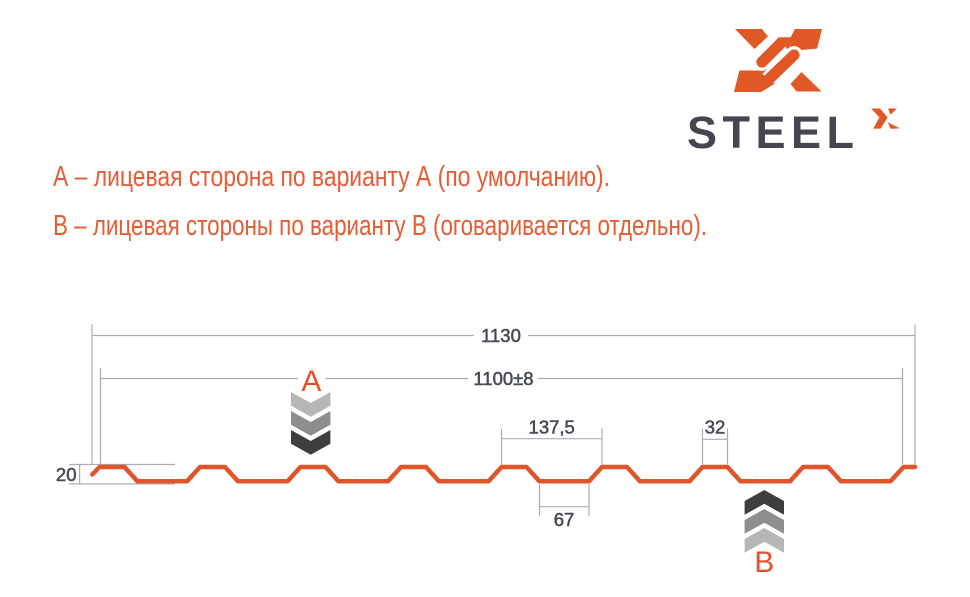 The image size is (970, 597). I want to click on svg-text: В, so click(764, 562).